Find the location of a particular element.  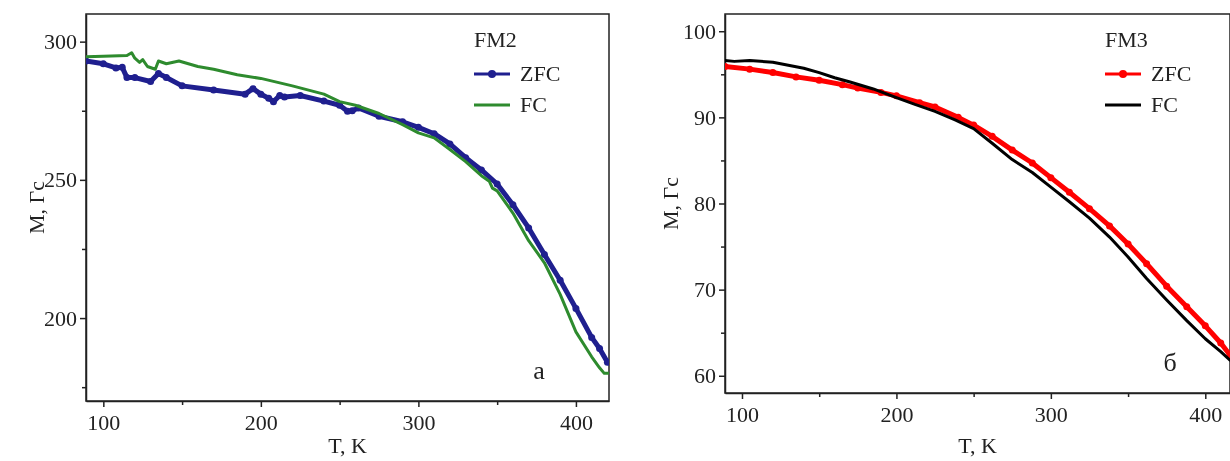

annotation: a is located at coordinates (539, 370).